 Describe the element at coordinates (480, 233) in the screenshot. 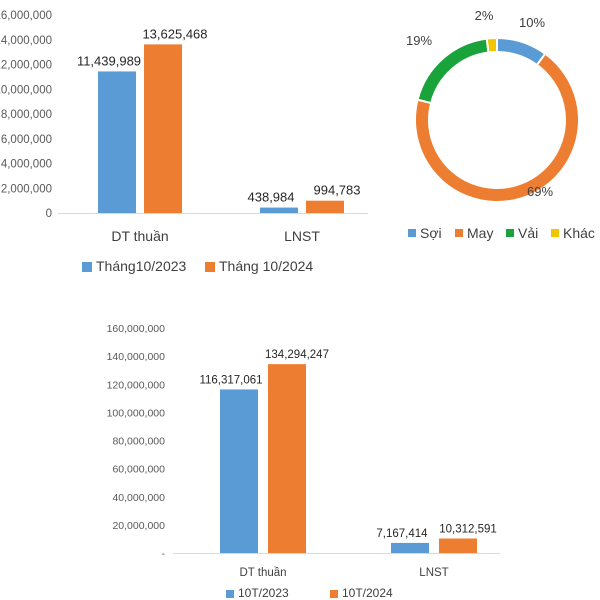

I see `legend-label: May` at that location.